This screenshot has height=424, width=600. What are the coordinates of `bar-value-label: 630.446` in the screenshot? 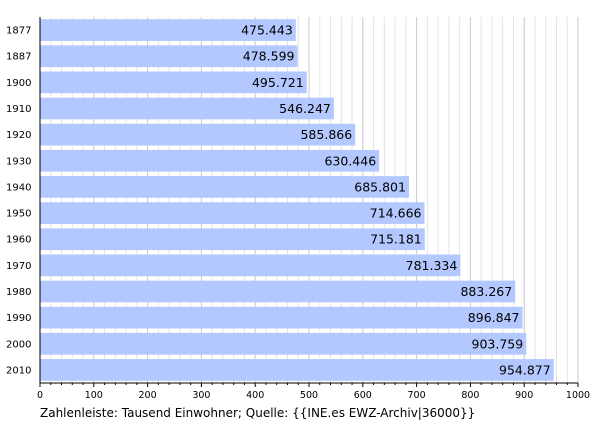 It's located at (350, 160).